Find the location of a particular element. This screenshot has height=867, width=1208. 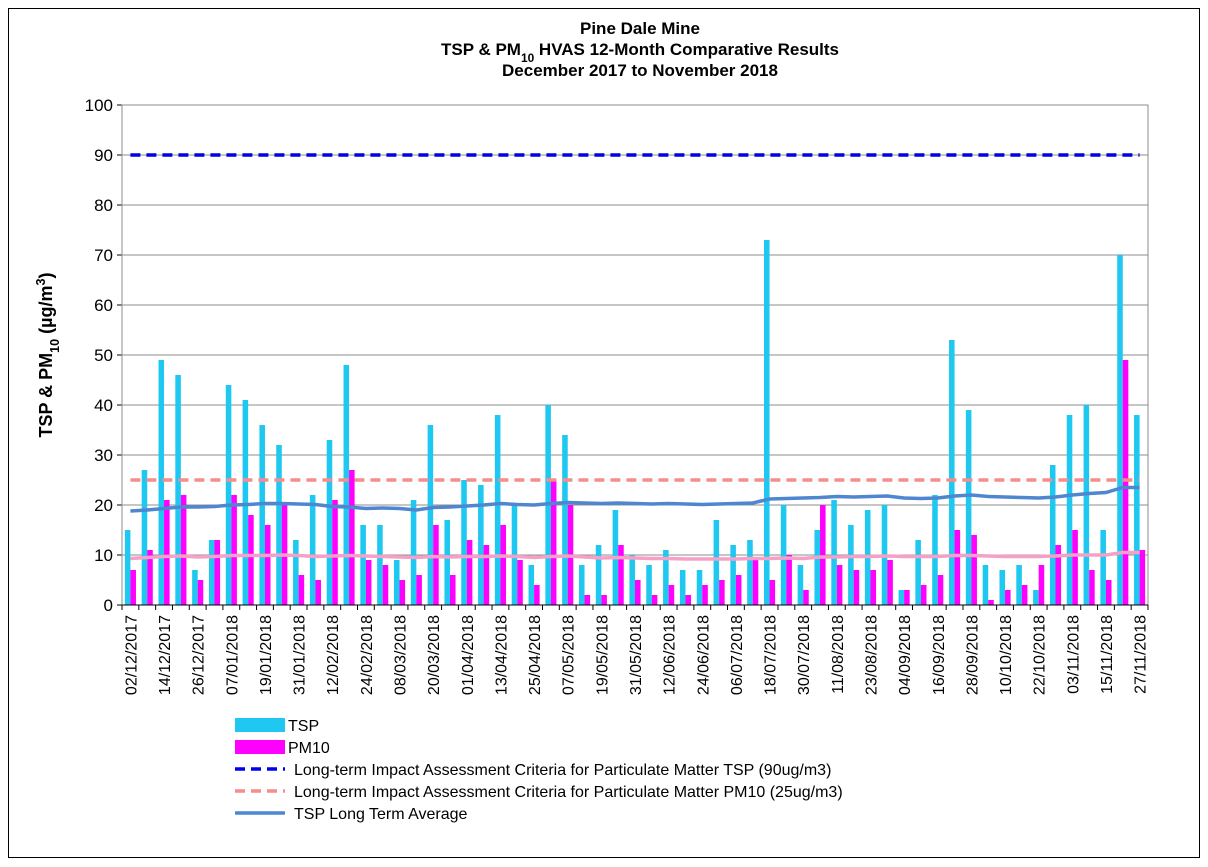

y-tick-label: 70 is located at coordinates (103, 255).